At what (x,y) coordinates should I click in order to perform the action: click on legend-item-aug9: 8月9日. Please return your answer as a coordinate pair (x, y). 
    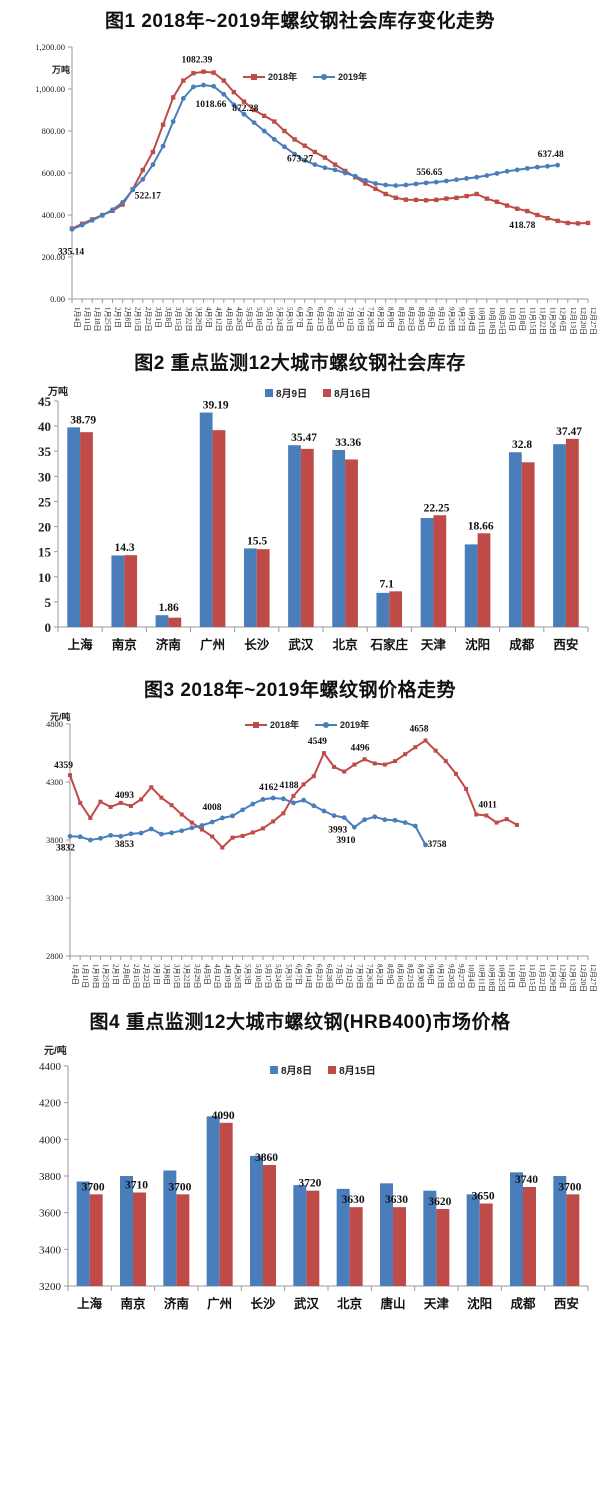
    Looking at the image, I should click on (286, 392).